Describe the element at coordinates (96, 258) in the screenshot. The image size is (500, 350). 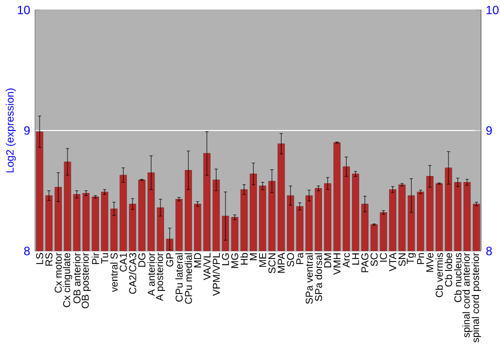
I see `x-tick-label: Pir` at that location.